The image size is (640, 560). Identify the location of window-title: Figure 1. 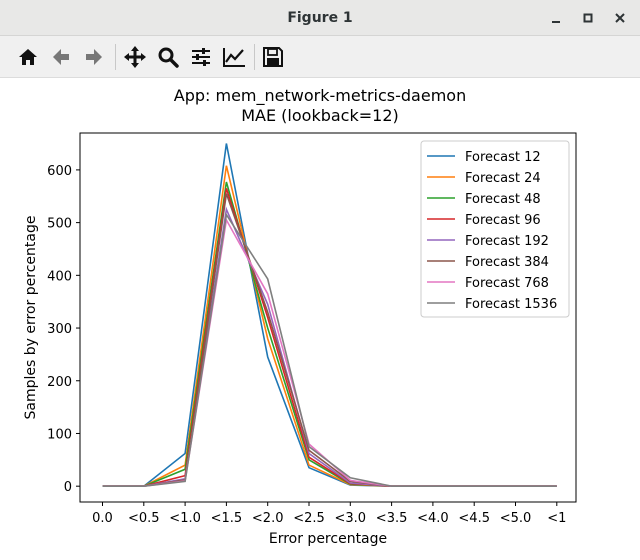
(320, 18).